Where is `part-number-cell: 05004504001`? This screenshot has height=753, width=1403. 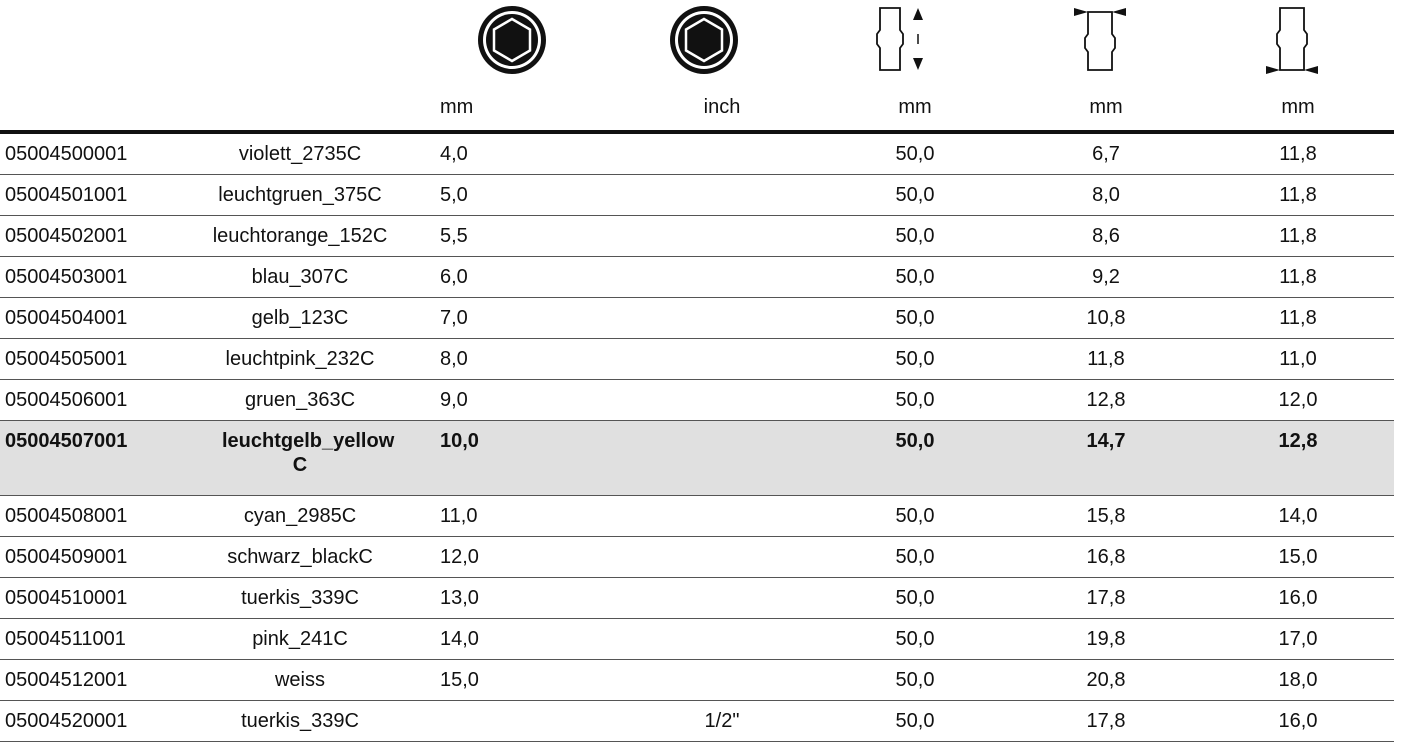
part-number-cell: 05004504001 is located at coordinates (81, 318).